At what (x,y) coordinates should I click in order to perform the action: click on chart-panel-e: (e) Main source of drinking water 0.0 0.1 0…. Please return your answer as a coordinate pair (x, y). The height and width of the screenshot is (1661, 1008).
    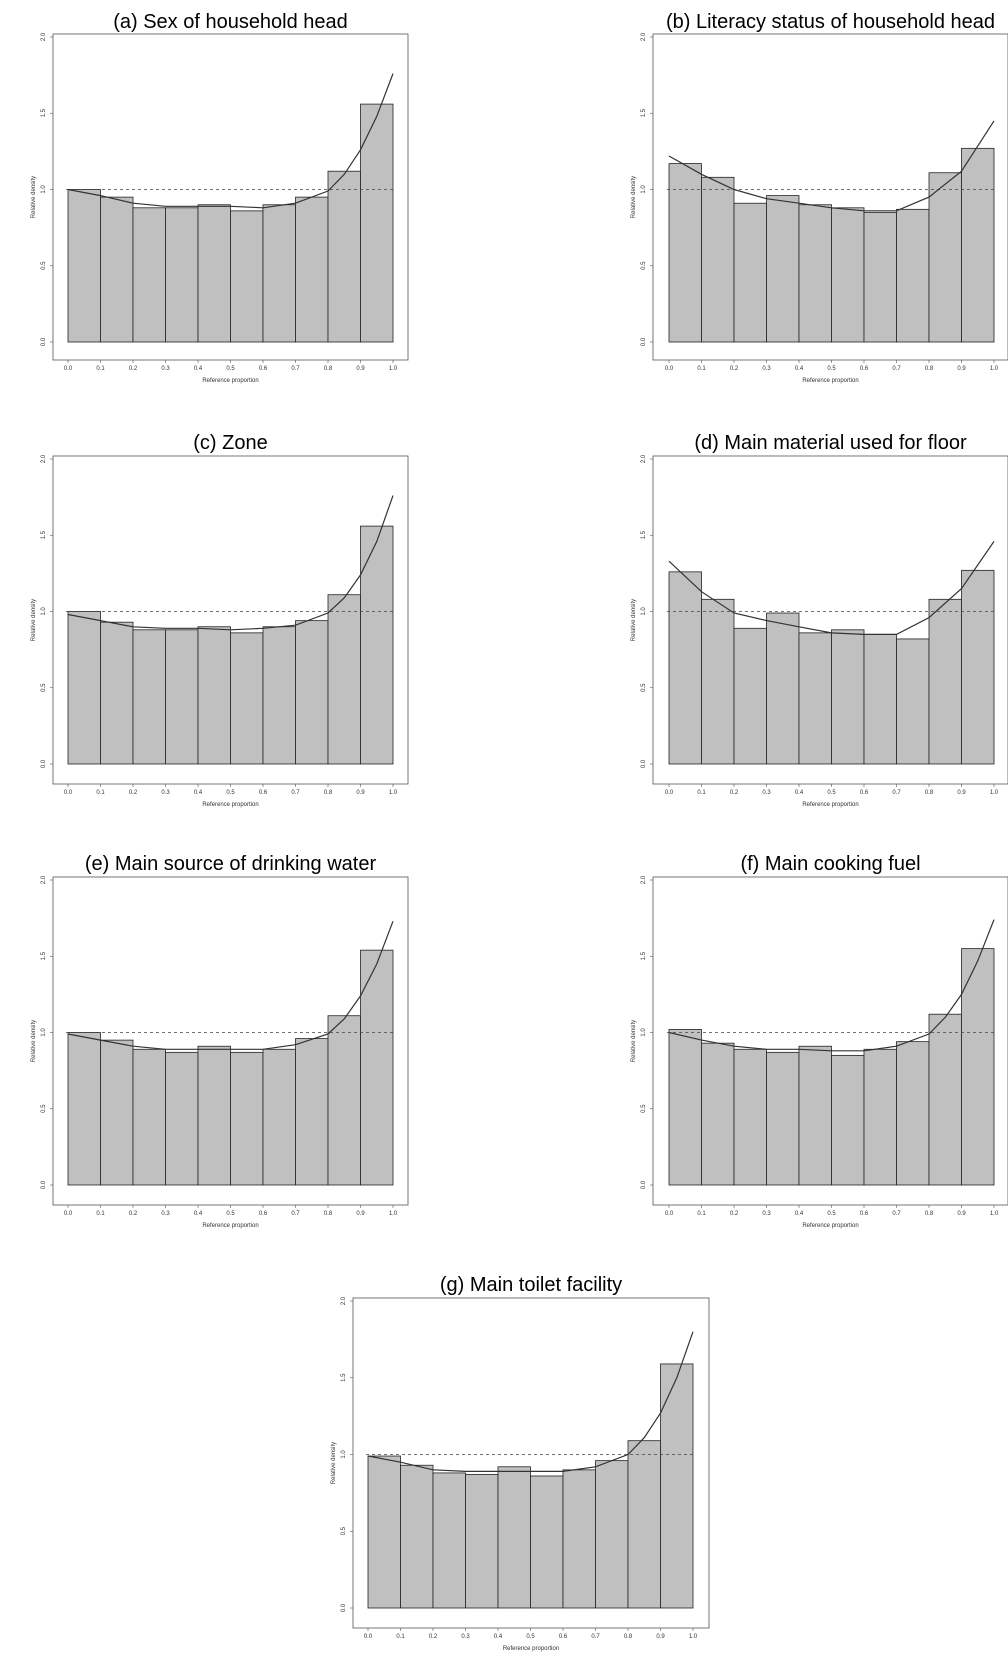
    Looking at the image, I should click on (220, 1041).